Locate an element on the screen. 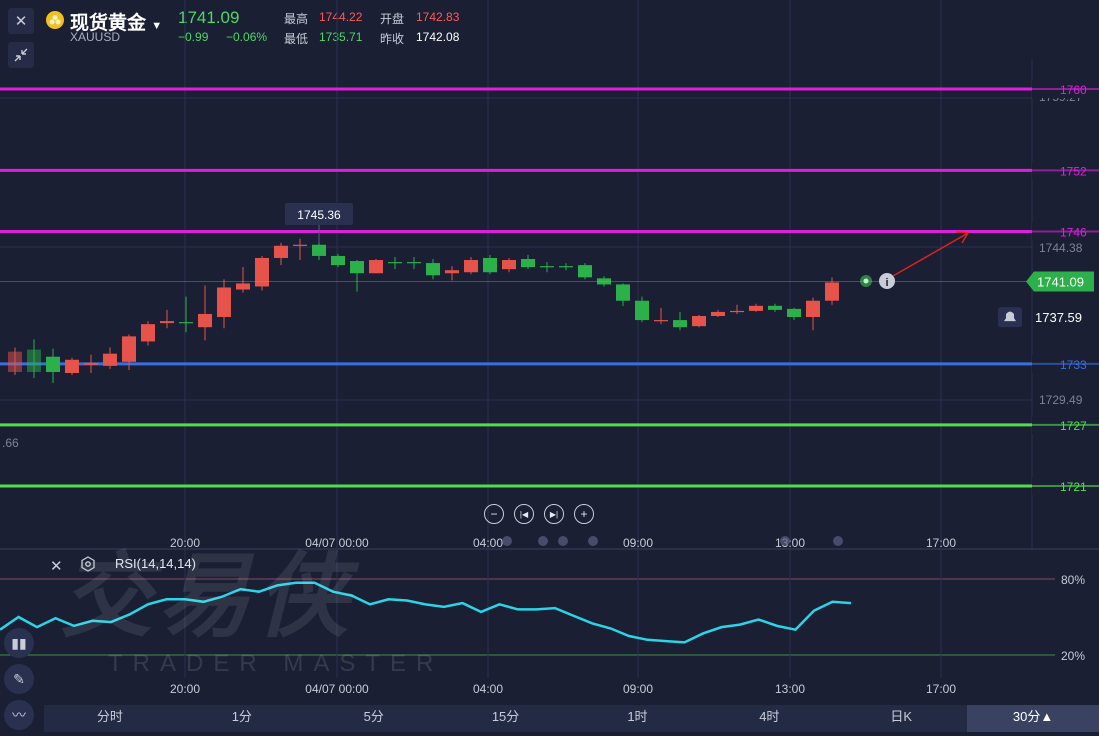  close-button: ✕ is located at coordinates (21, 21).